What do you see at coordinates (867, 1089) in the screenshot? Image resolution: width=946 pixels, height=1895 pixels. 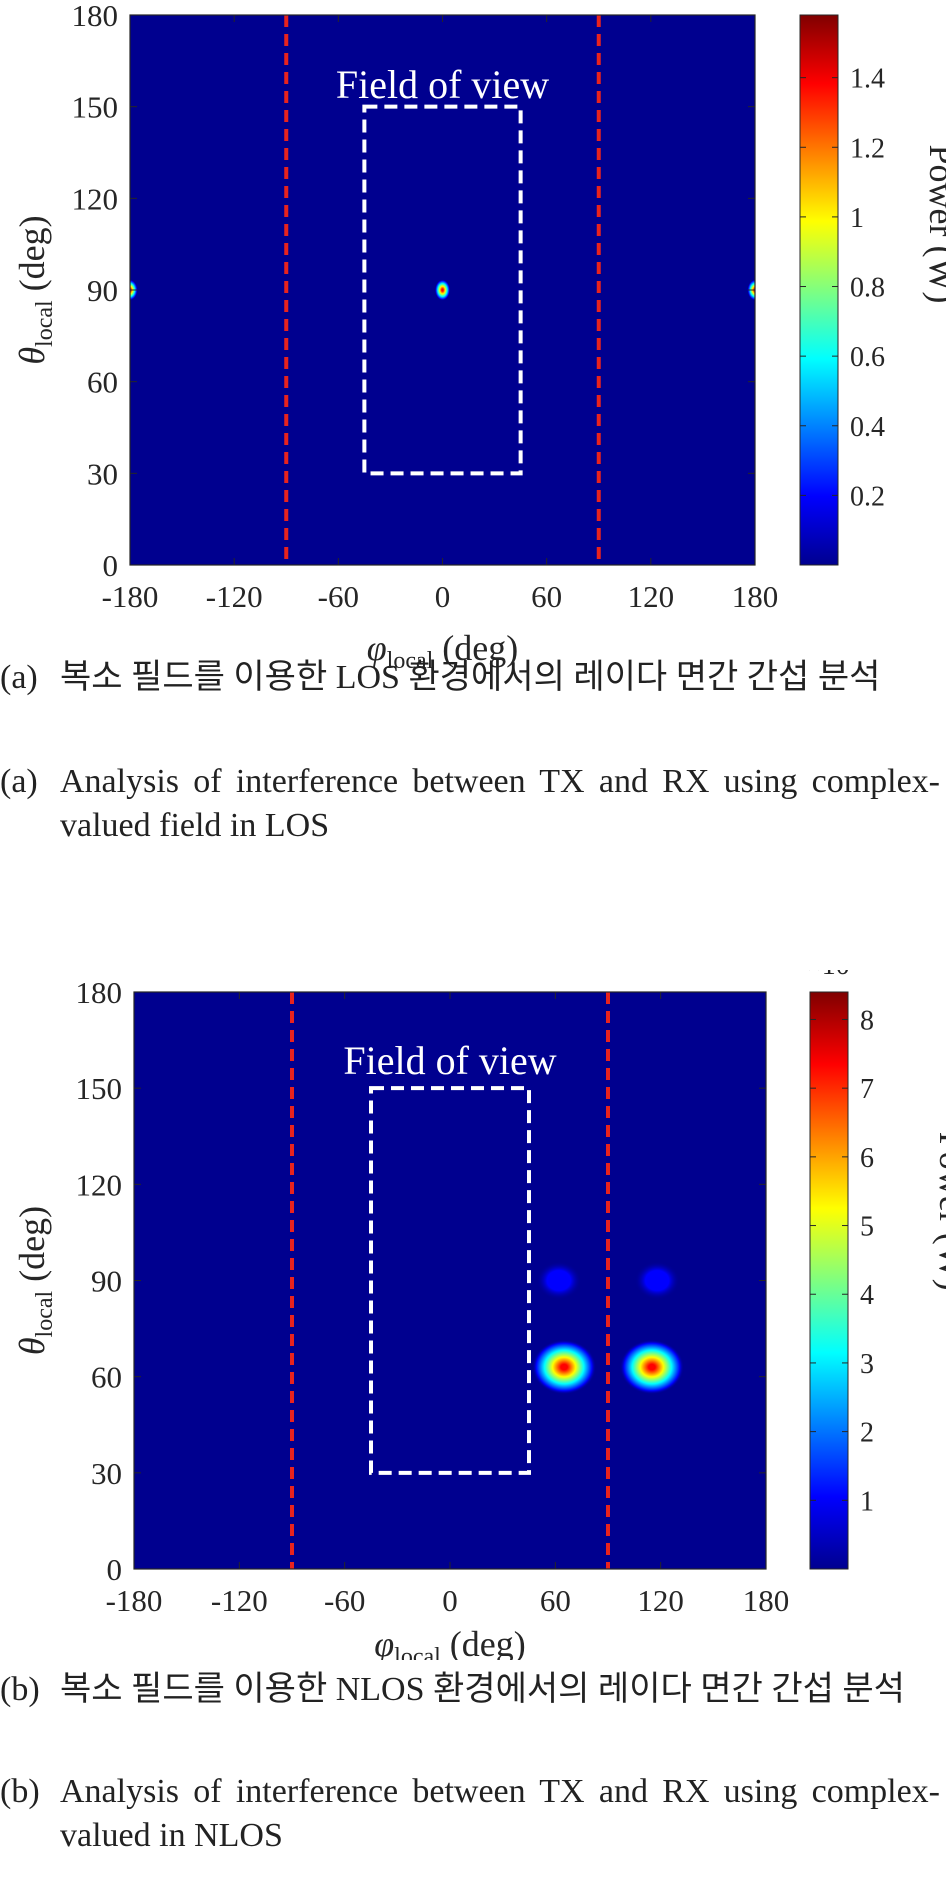 I see `colorbar-tick-label: 7` at bounding box center [867, 1089].